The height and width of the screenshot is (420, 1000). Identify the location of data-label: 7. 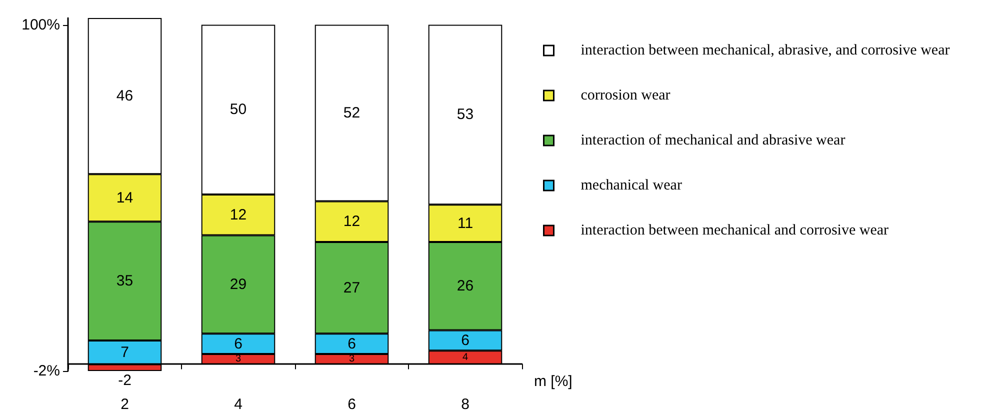
(124, 352).